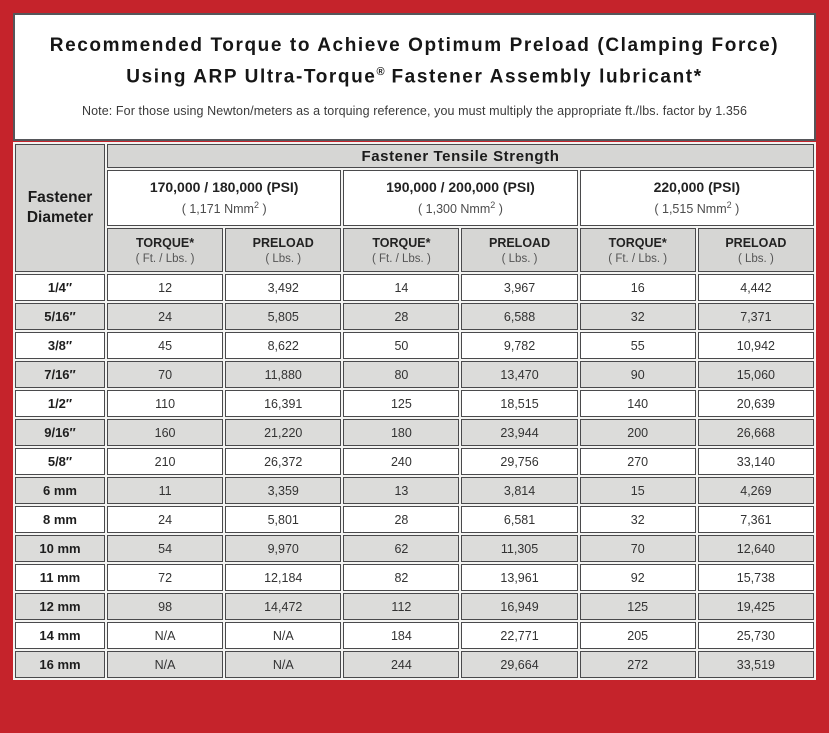 Image resolution: width=829 pixels, height=733 pixels. Describe the element at coordinates (283, 519) in the screenshot. I see `preload-value: 5,801` at that location.